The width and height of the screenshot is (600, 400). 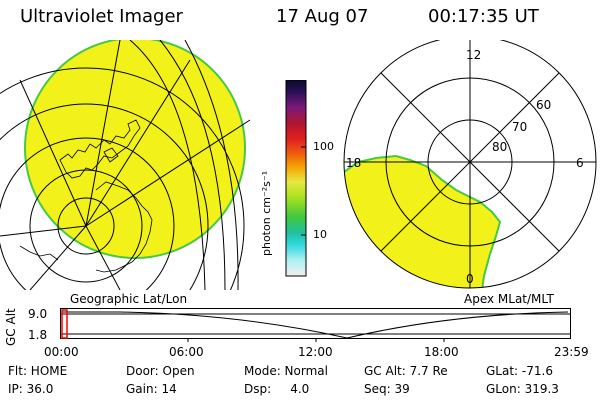 What do you see at coordinates (61, 352) in the screenshot?
I see `alt-x-tick-0000: 00:00` at bounding box center [61, 352].